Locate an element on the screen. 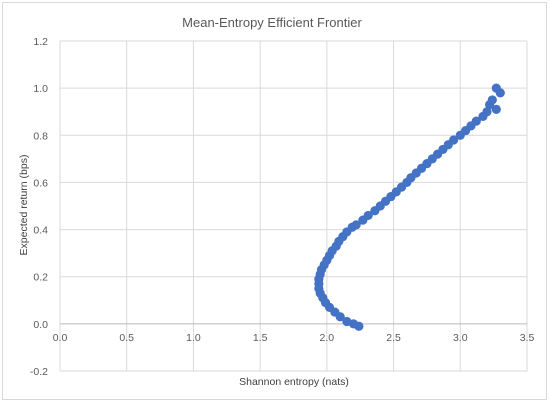 The height and width of the screenshot is (403, 550). x-tick-label: 3.5 is located at coordinates (527, 338).